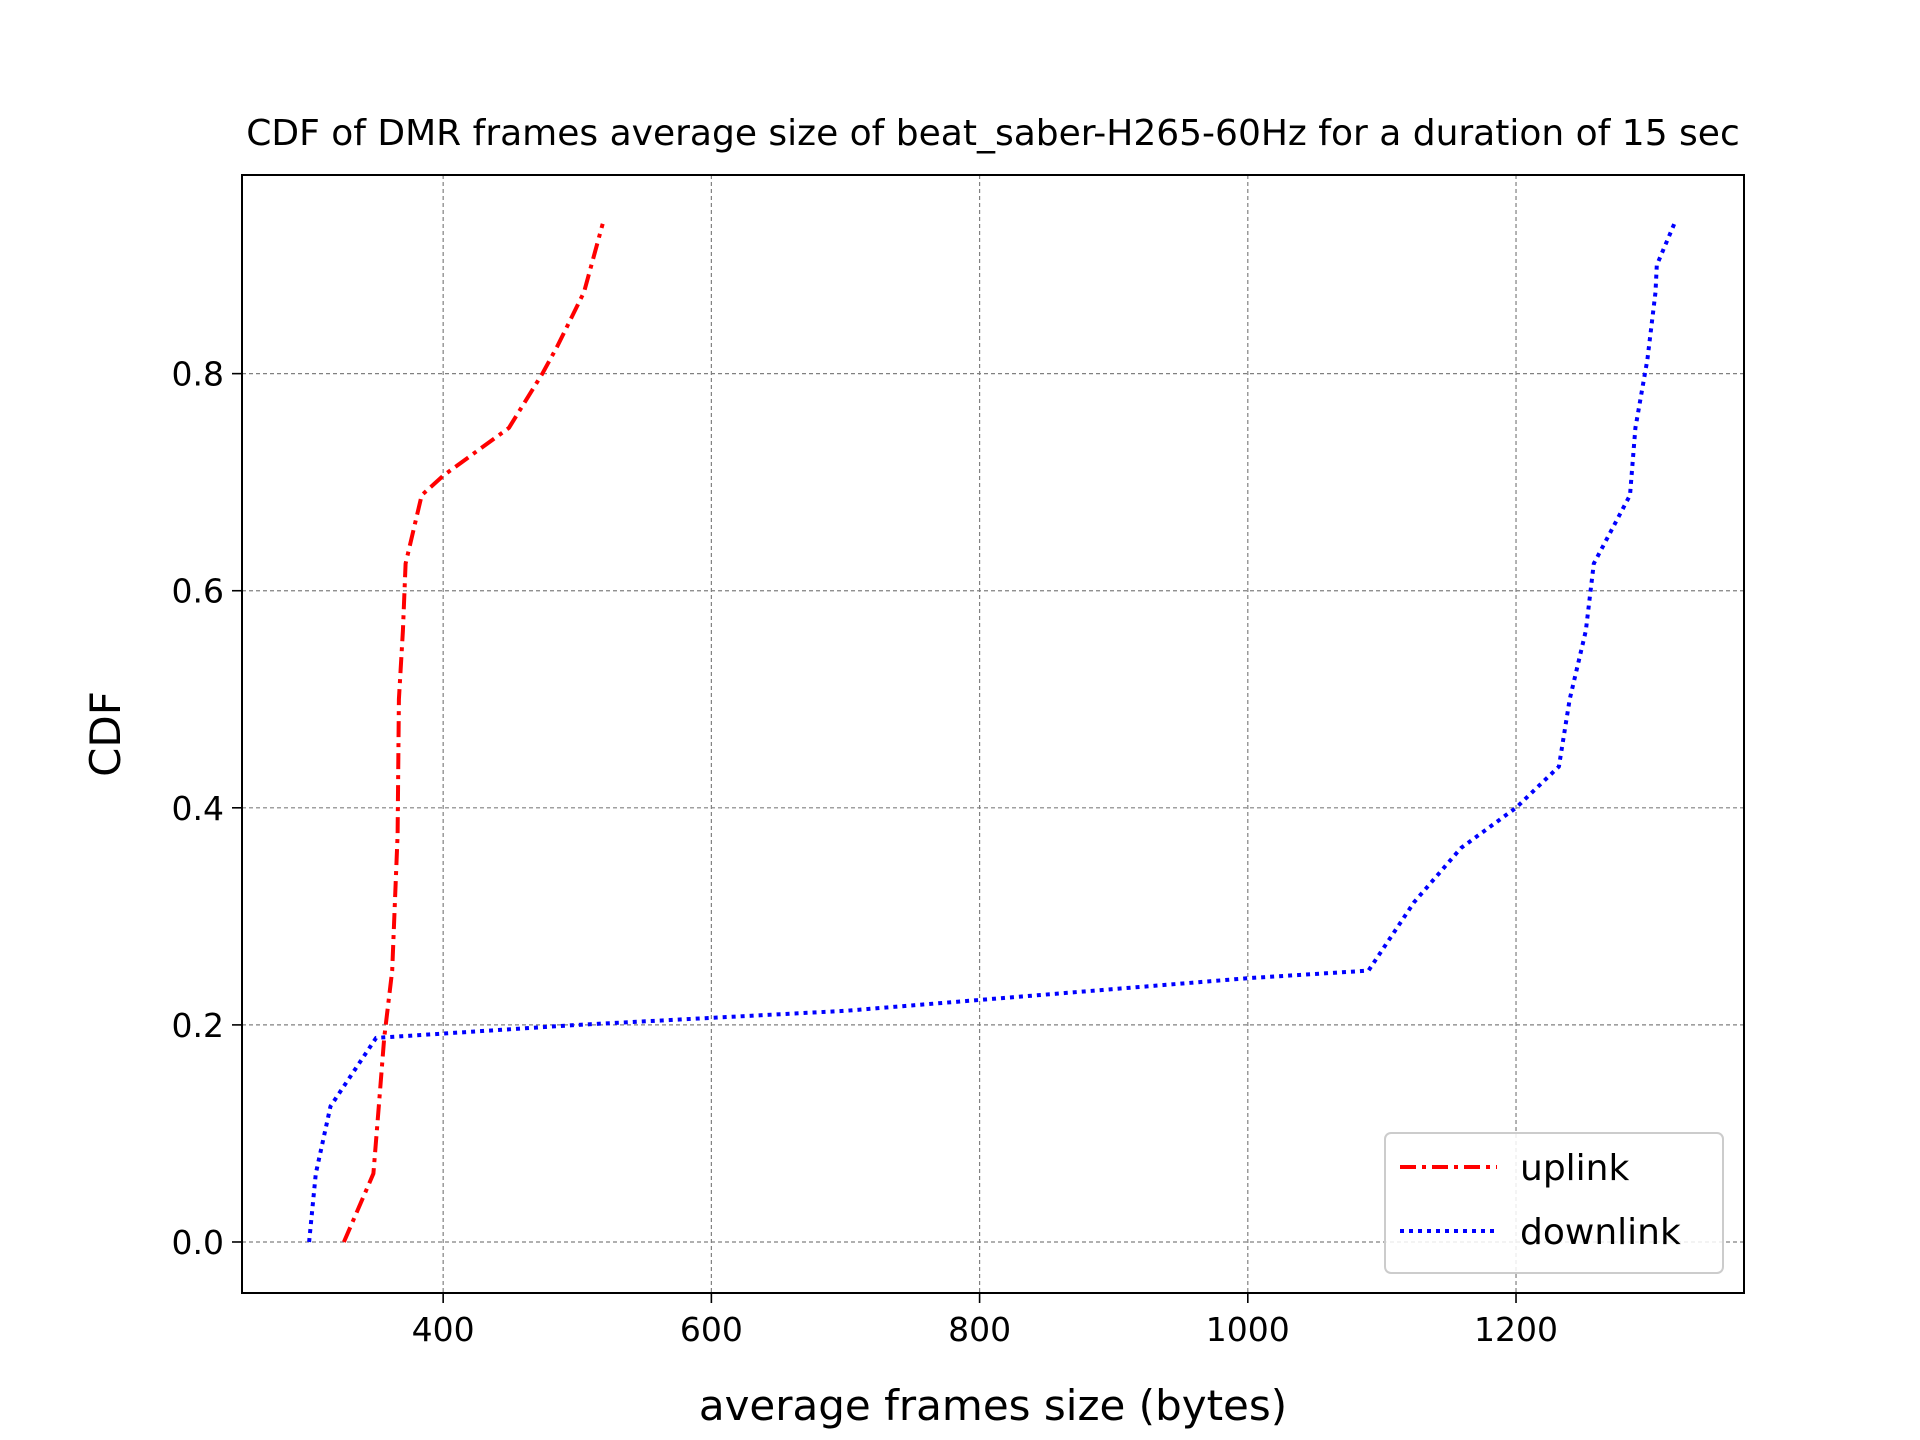 The image size is (1920, 1440). Describe the element at coordinates (198, 808) in the screenshot. I see `y-tick-label: 0.4` at that location.